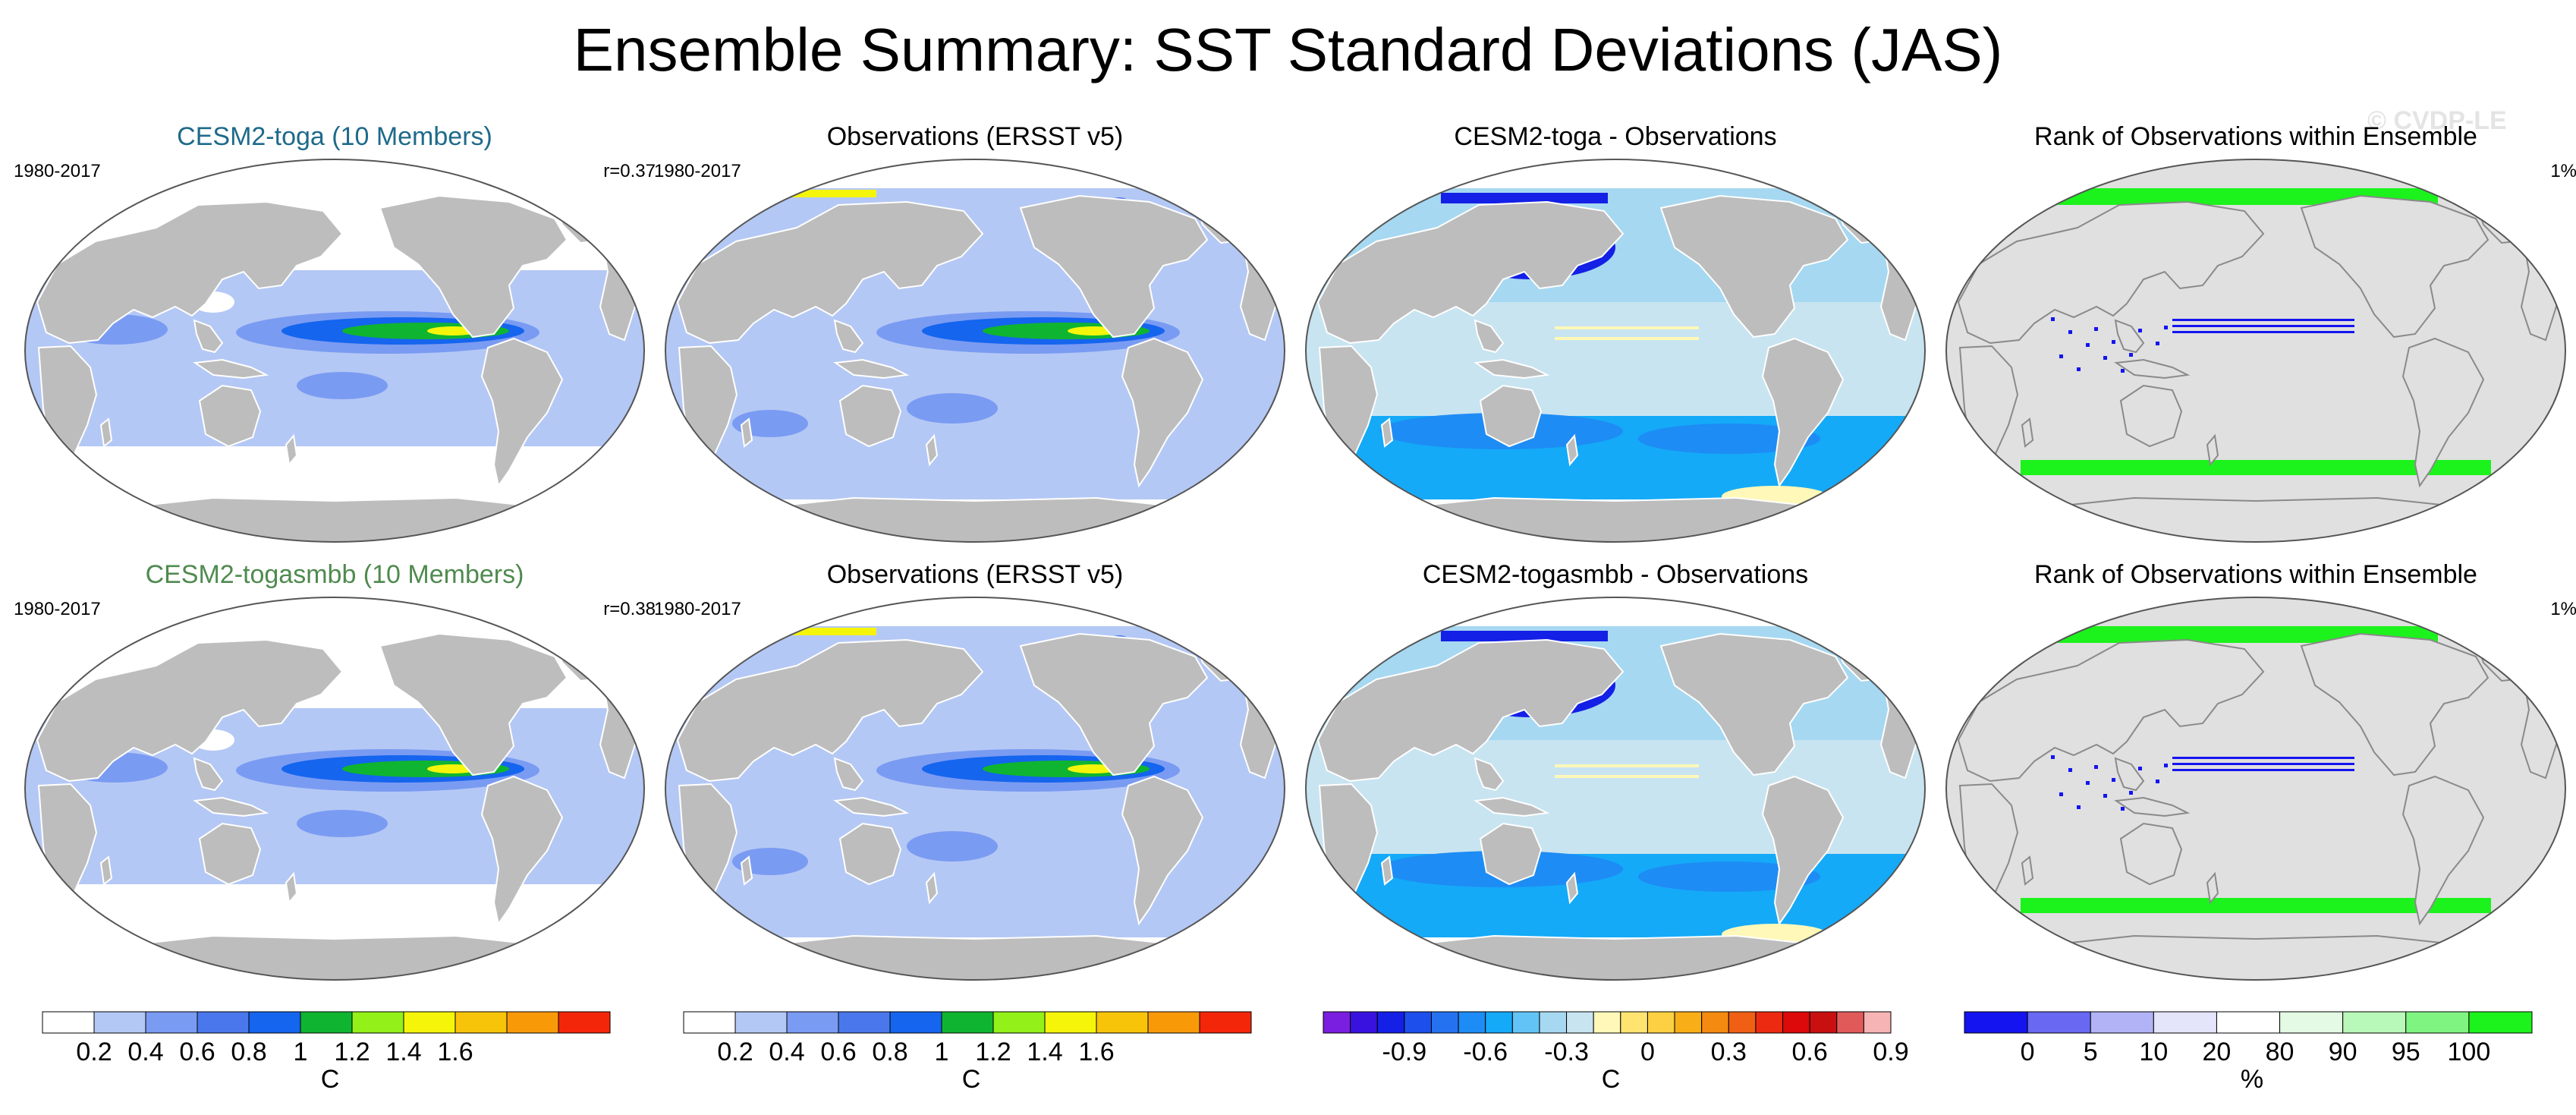 The height and width of the screenshot is (1115, 2576). Describe the element at coordinates (1607, 1022) in the screenshot. I see `colorbar-swatches` at that location.